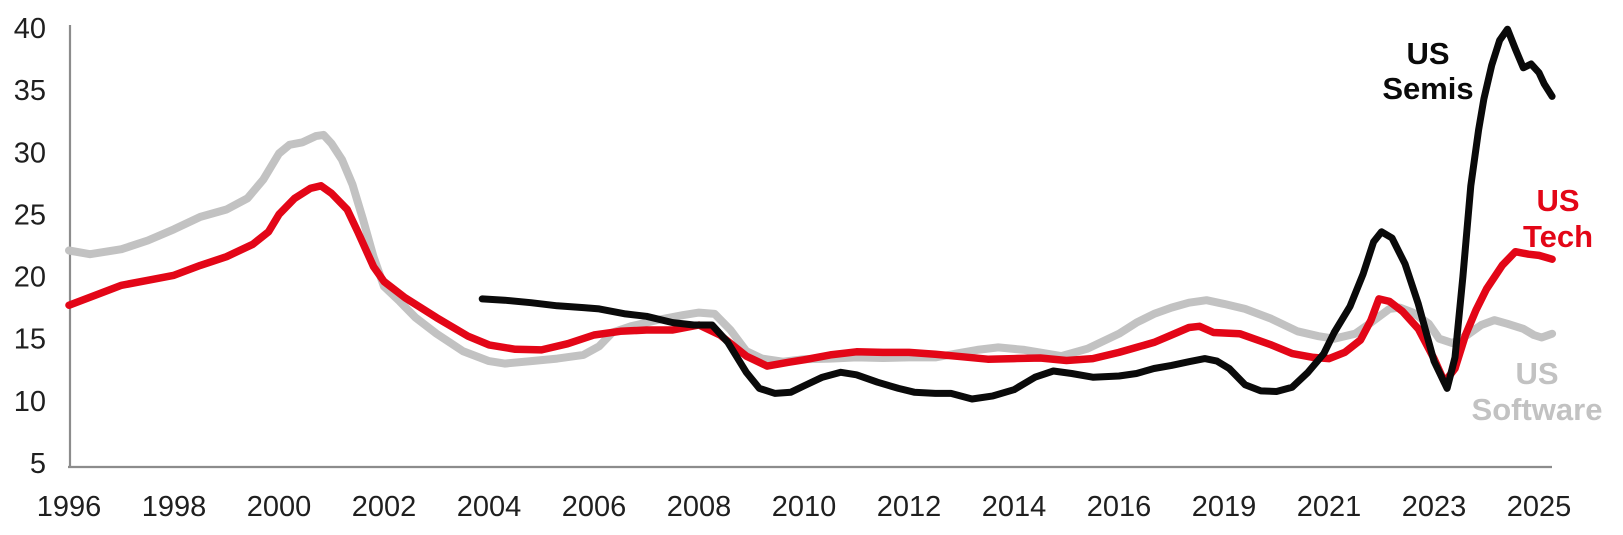 This screenshot has width=1623, height=535. What do you see at coordinates (1329, 507) in the screenshot?
I see `x-tick-label: 2021` at bounding box center [1329, 507].